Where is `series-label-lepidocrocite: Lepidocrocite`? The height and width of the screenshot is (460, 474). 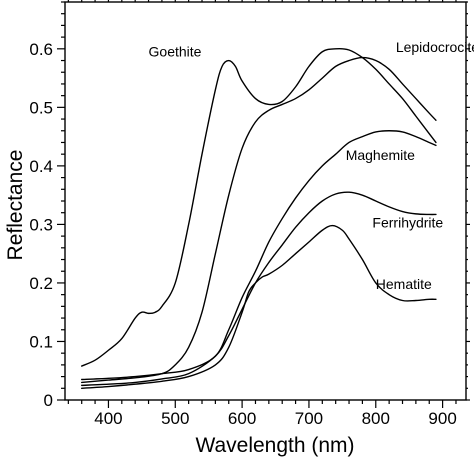
series-label-lepidocrocite: Lepidocrocite is located at coordinates (435, 47).